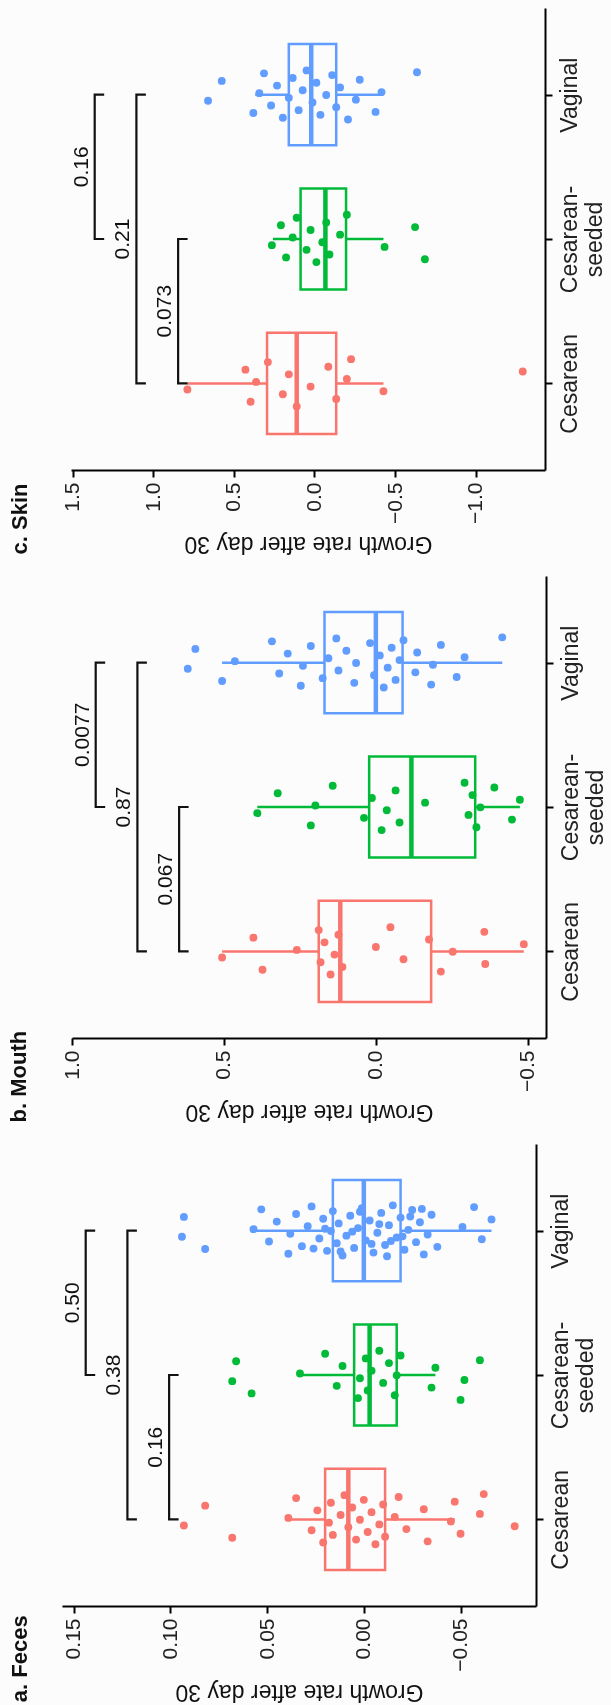 The image size is (611, 1705). Describe the element at coordinates (164, 311) in the screenshot. I see `annotation: 0.073` at that location.